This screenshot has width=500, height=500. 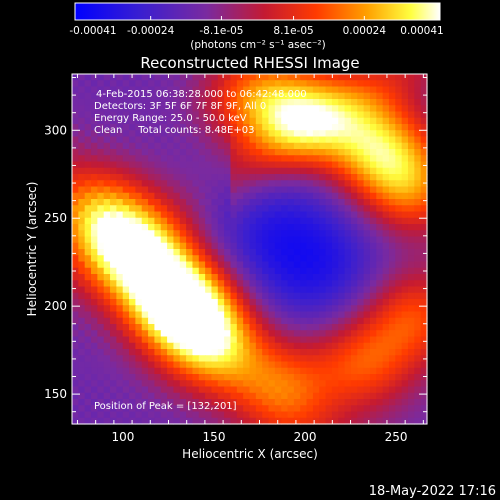 What do you see at coordinates (257, 45) in the screenshot?
I see `colorbar-units: (photons cm⁻² s⁻¹ asec⁻²)` at bounding box center [257, 45].